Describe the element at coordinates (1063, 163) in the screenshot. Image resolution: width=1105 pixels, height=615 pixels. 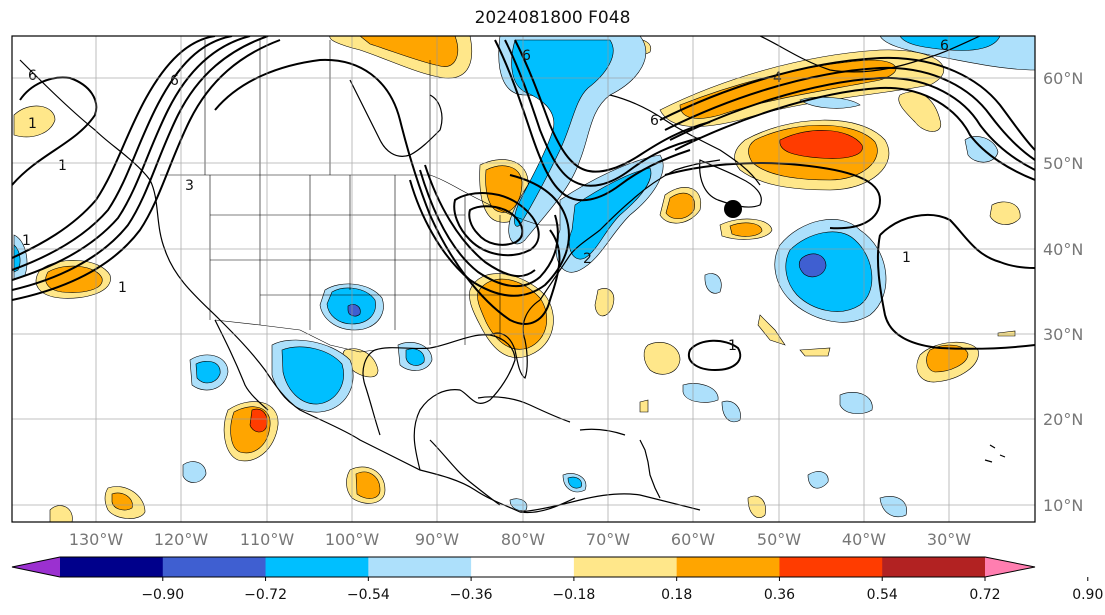
I see `lat-label: 50°N` at that location.